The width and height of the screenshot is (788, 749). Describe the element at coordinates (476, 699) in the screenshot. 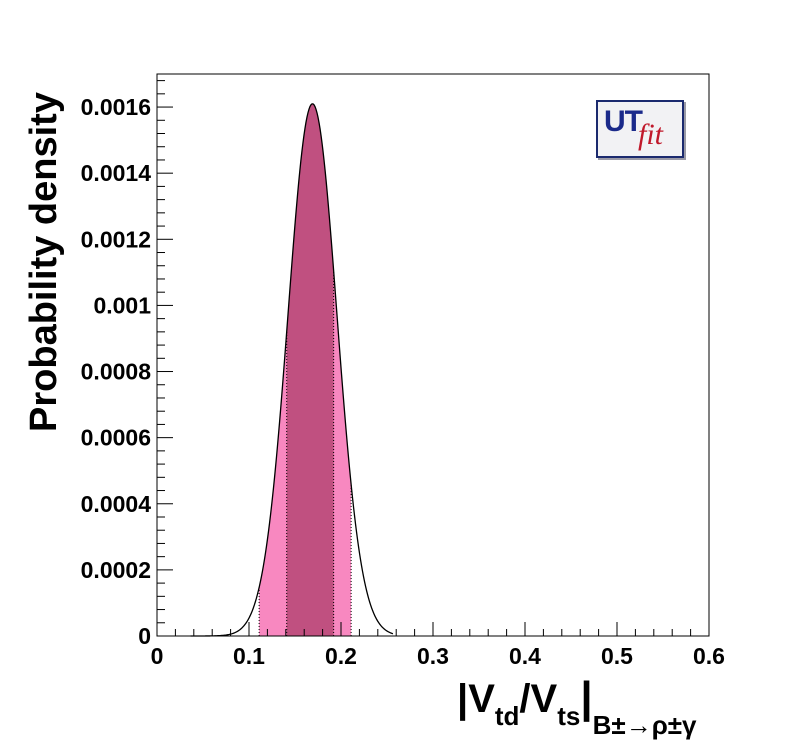

I see `x-label-main: |V` at that location.